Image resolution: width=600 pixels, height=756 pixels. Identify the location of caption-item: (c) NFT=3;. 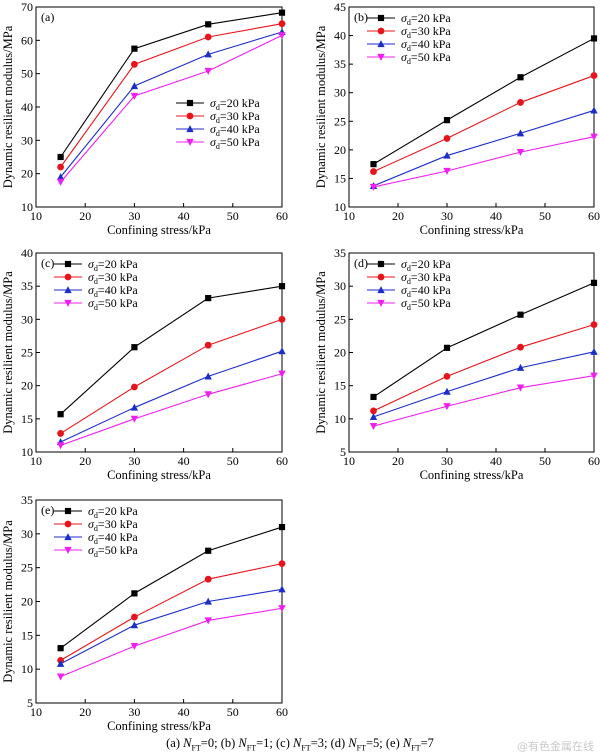
(303, 744).